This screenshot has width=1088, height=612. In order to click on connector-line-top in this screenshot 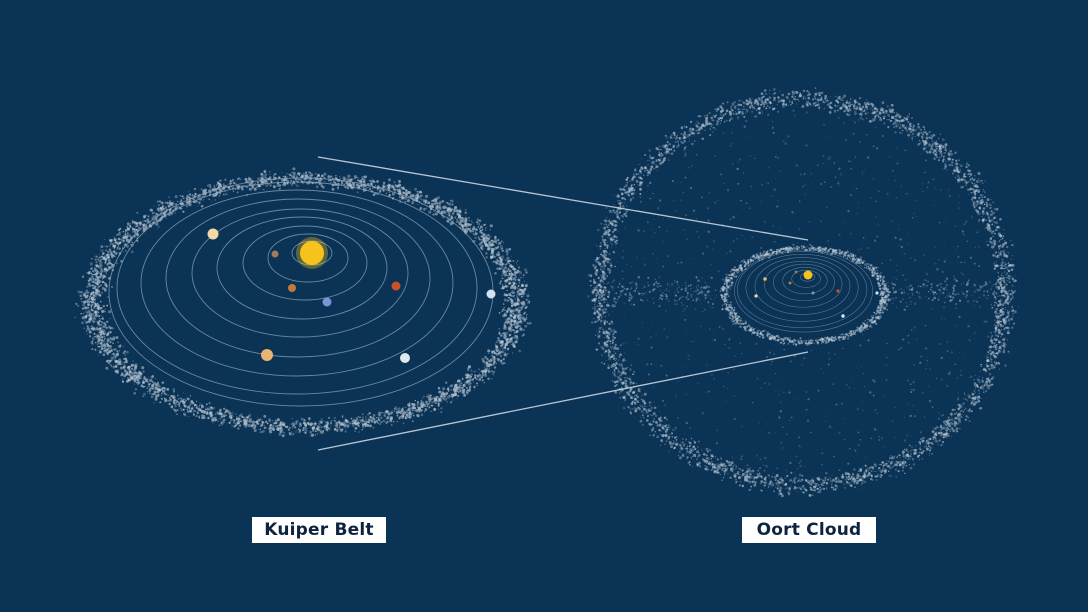, I will do `click(563, 198)`.